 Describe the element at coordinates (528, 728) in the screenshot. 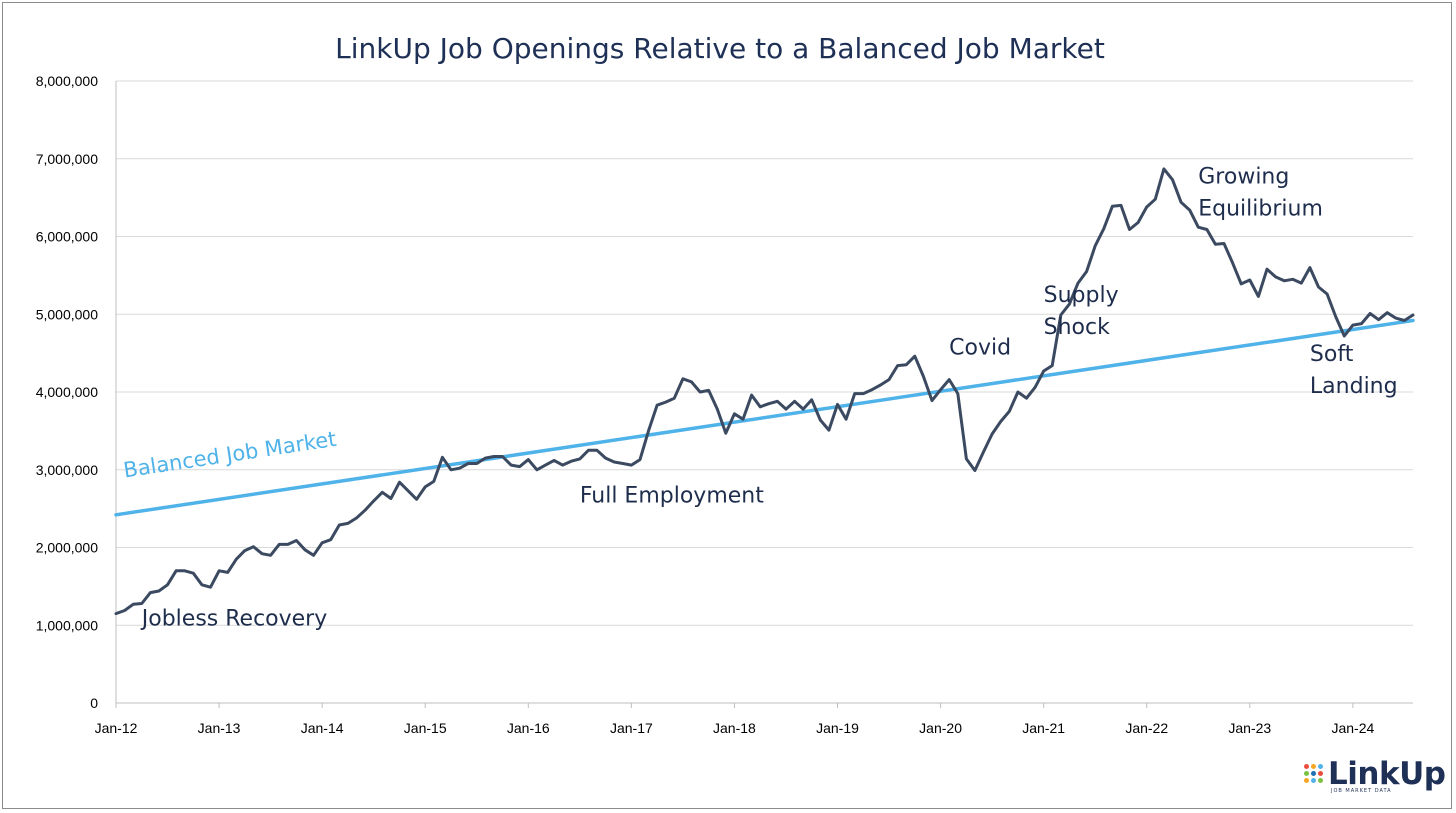

I see `x-tick-label: Jan-16` at that location.